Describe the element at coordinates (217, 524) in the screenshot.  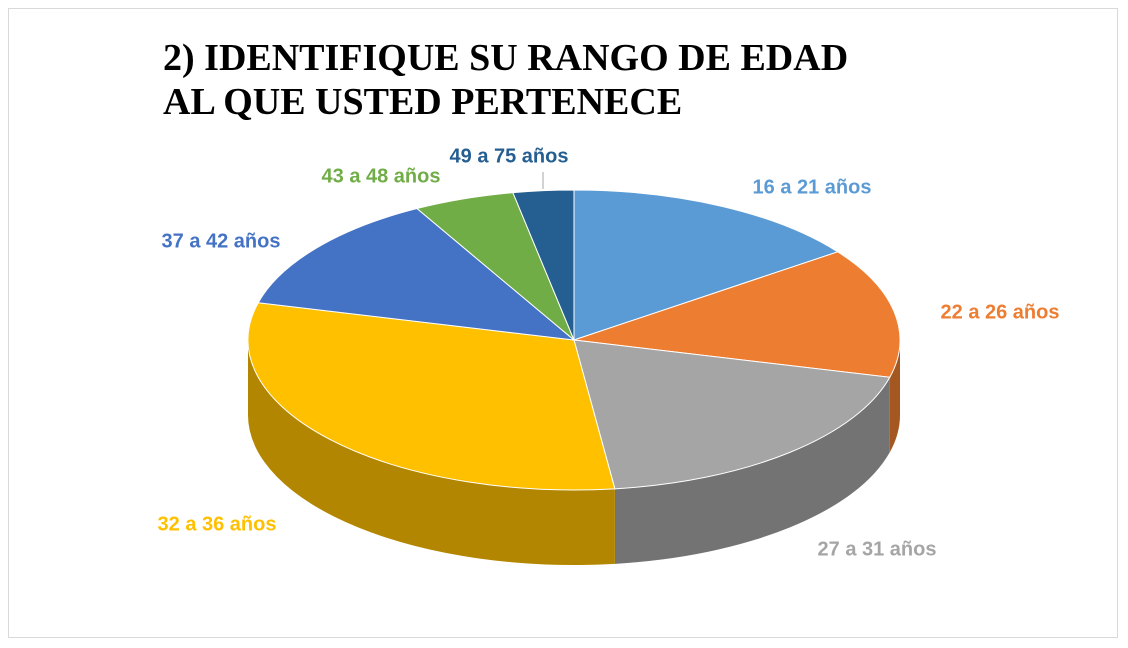
I see `slice-label: 32 a 36 años` at that location.